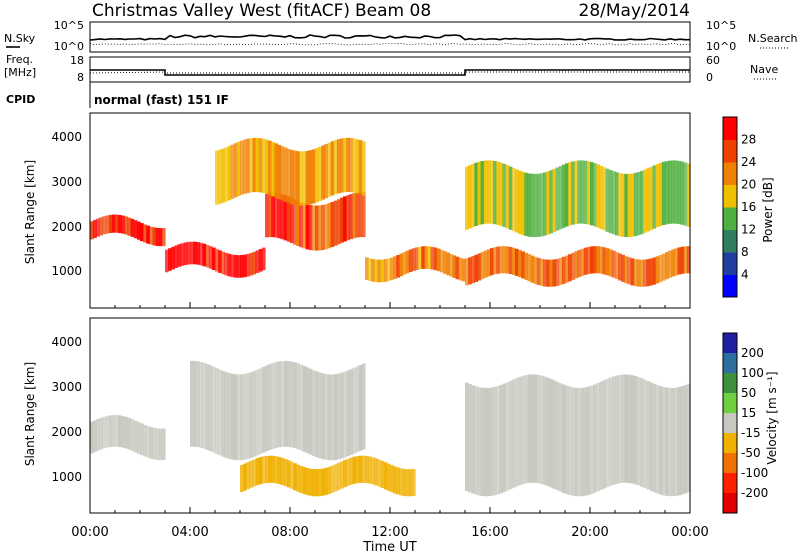 The image size is (800, 554). I want to click on nsky-label: N.Sky, so click(20, 38).